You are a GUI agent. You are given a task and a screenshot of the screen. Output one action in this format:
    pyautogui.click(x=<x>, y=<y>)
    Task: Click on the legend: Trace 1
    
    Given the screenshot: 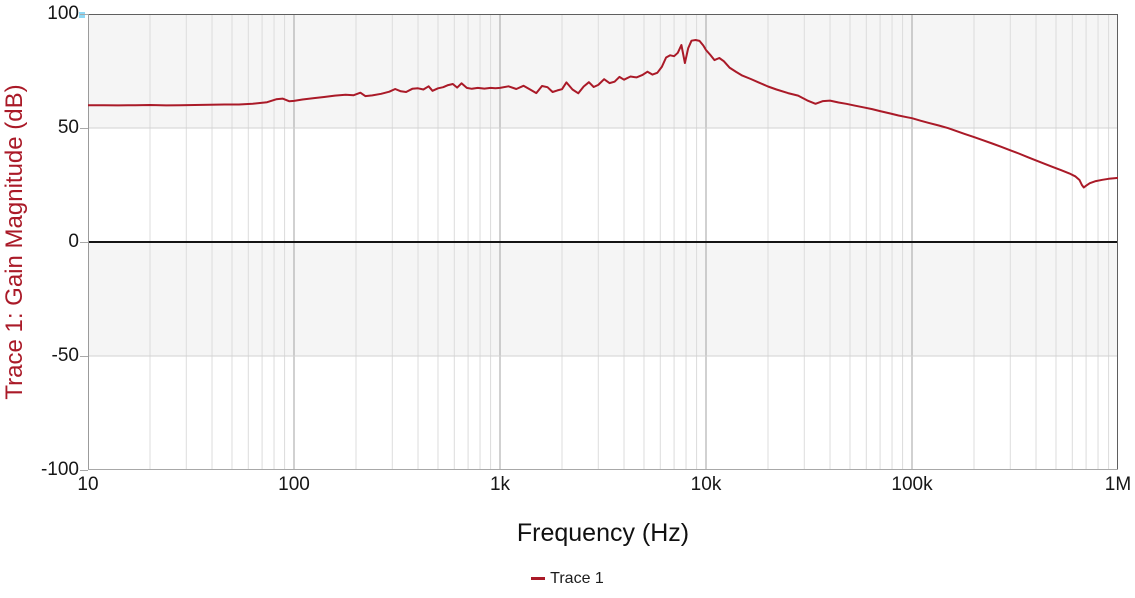 What is the action you would take?
    pyautogui.click(x=567, y=577)
    